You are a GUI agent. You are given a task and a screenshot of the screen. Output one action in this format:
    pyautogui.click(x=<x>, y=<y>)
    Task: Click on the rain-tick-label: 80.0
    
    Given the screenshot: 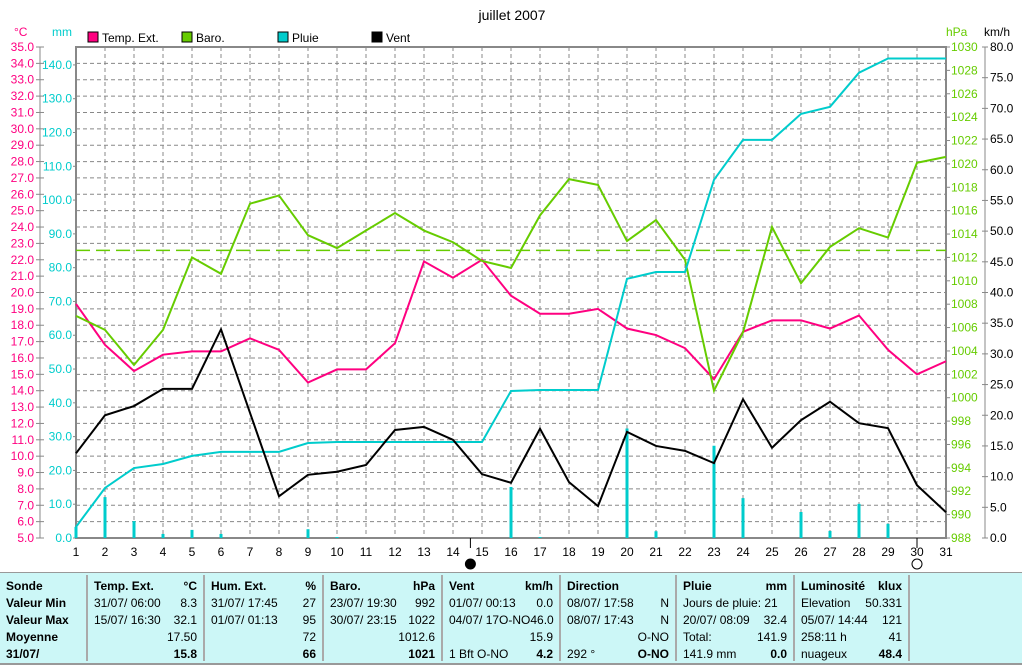 What is the action you would take?
    pyautogui.click(x=61, y=268)
    